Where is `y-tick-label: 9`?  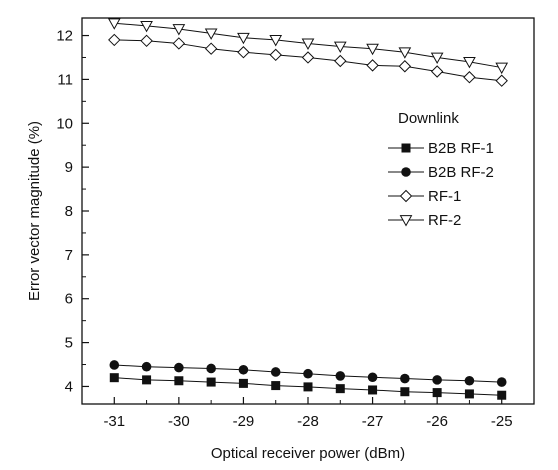
y-tick-label: 9 is located at coordinates (69, 167).